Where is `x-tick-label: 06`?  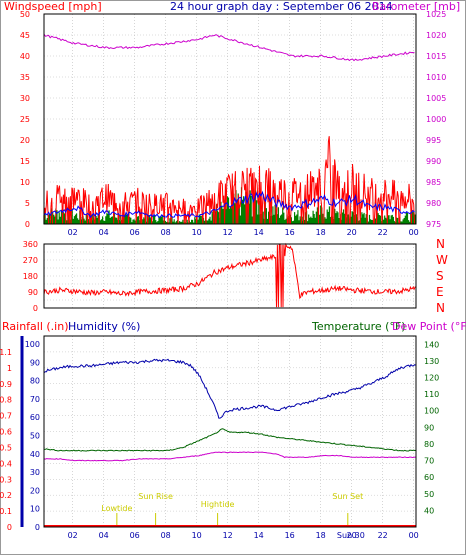
x-tick-label: 06 is located at coordinates (135, 535).